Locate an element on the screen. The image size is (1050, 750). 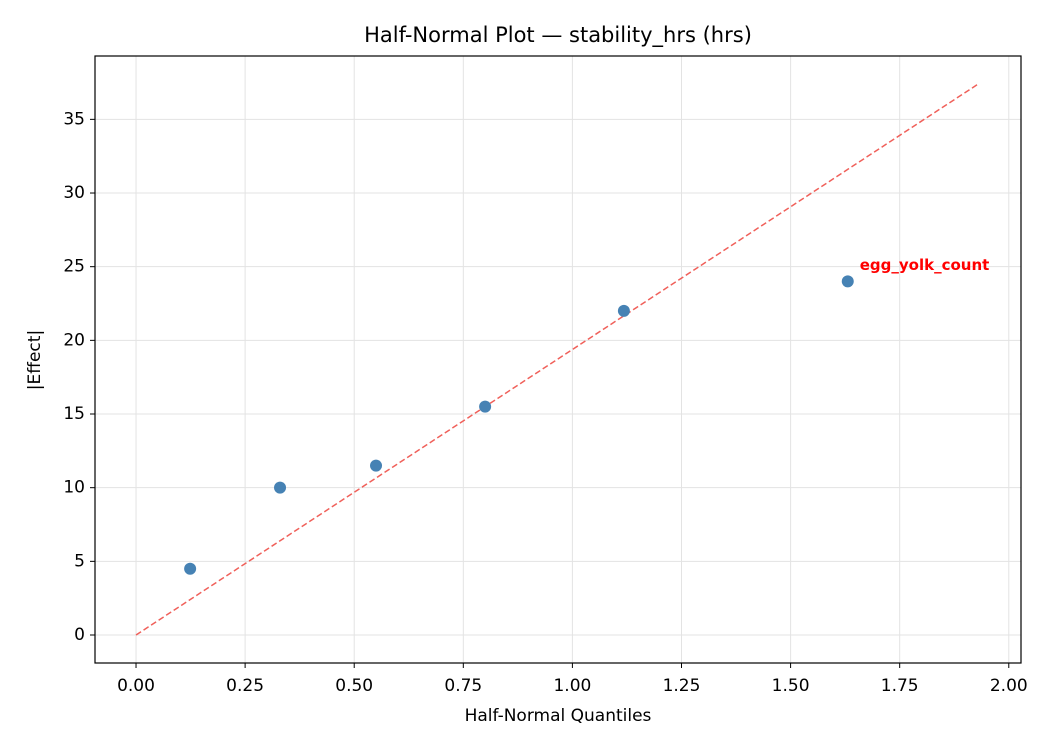
x-tick-label: 0.25 is located at coordinates (245, 686).